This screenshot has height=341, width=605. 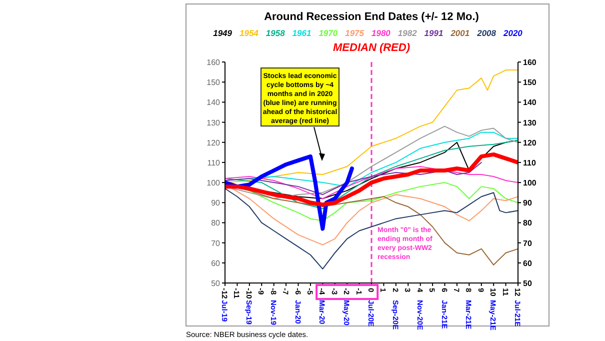 I want to click on y-tick-label: 140, so click(x=213, y=103).